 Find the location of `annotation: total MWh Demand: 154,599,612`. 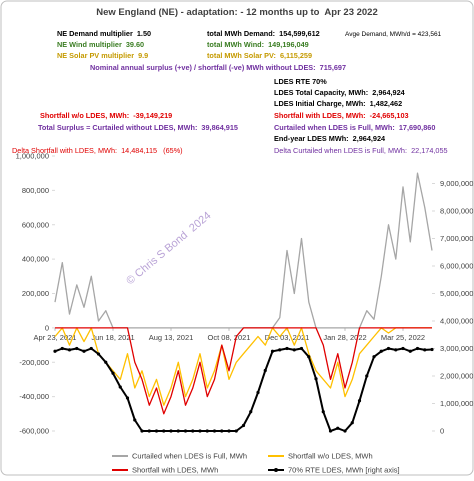

annotation: total MWh Demand: 154,599,612 is located at coordinates (263, 33).